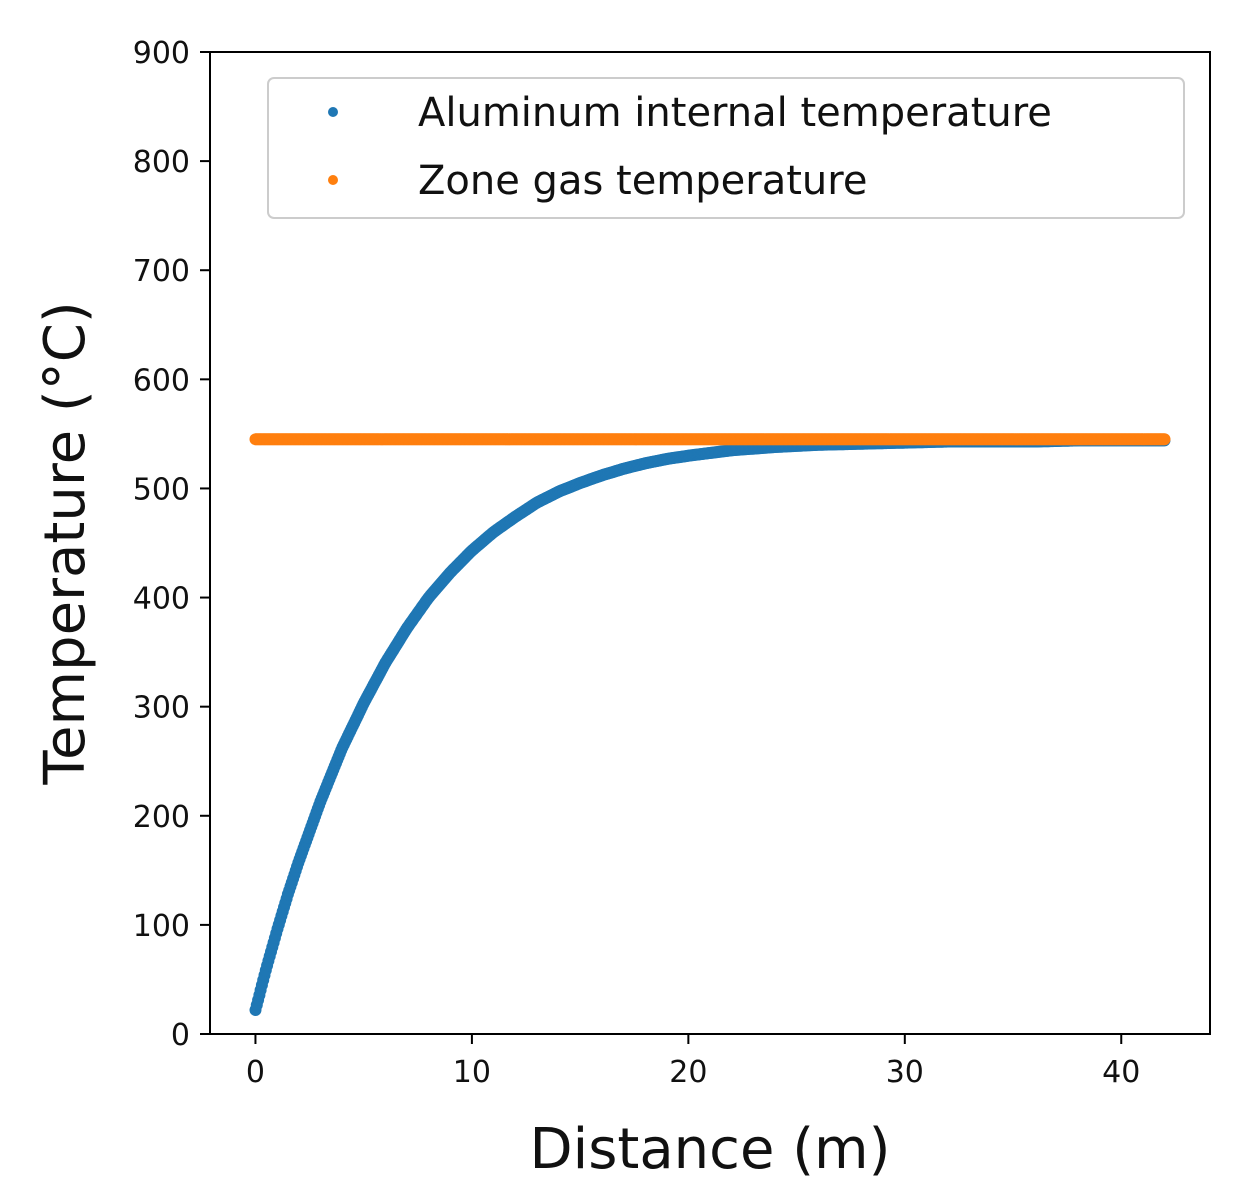  I want to click on legend-marker-zone-gas, so click(333, 180).